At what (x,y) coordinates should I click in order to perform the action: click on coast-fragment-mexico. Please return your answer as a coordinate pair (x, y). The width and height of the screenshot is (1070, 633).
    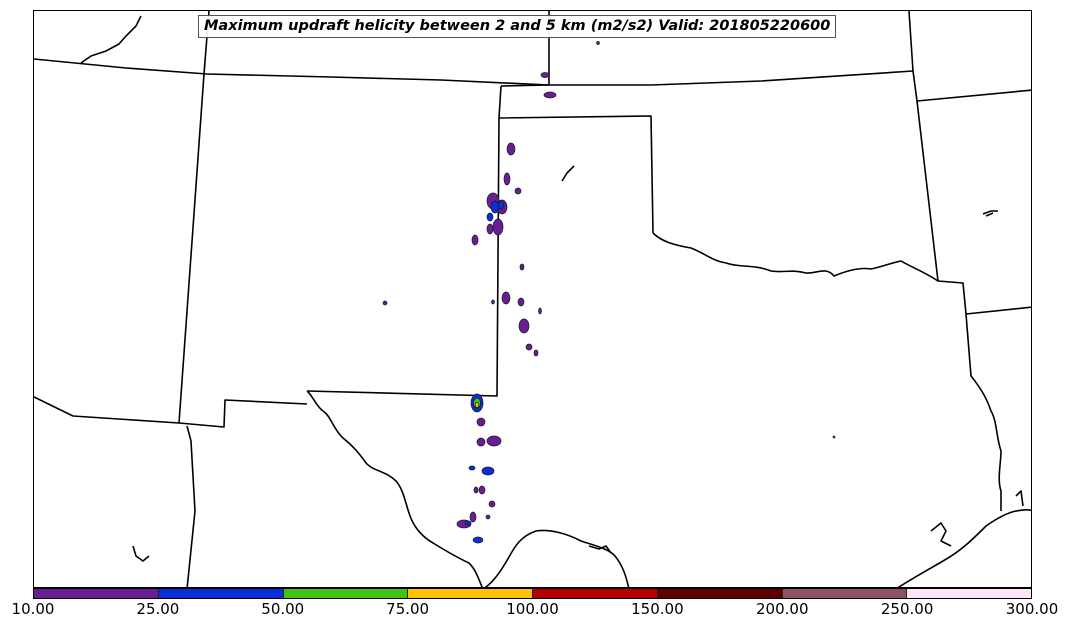
    Looking at the image, I should click on (141, 553).